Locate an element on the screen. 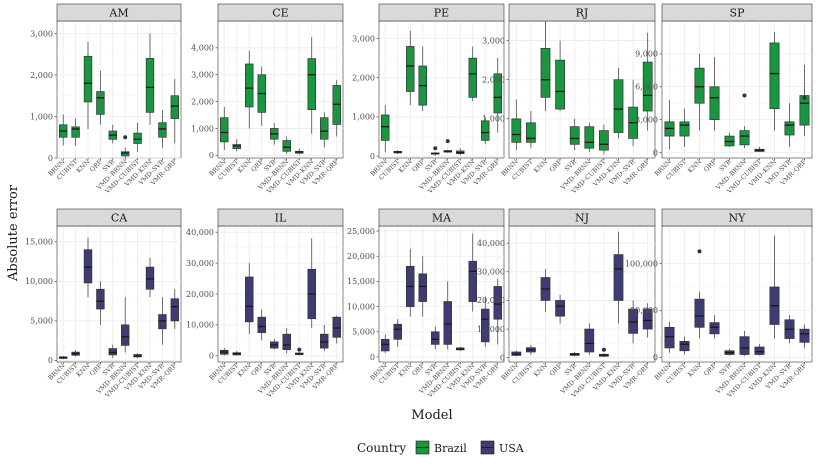  panel-strip-label: CE is located at coordinates (280, 13).